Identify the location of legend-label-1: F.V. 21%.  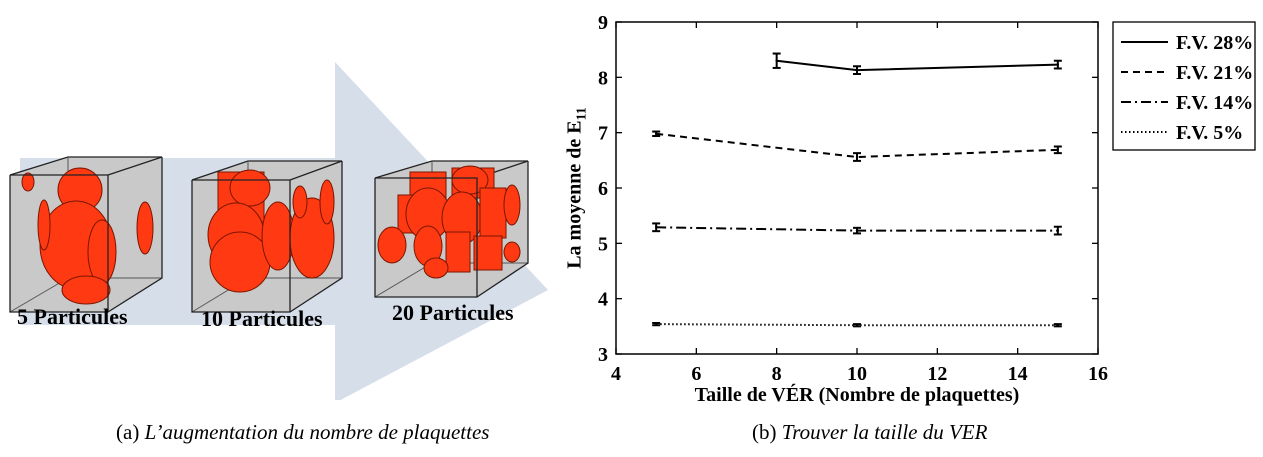
(1214, 73).